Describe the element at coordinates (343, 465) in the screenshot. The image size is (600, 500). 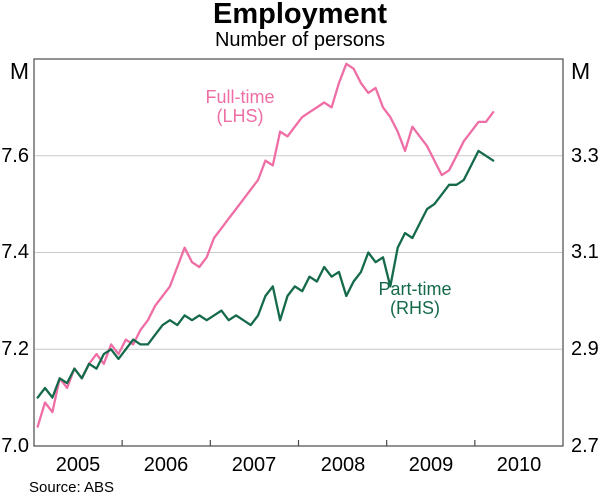
I see `x-label-2008: 2008` at that location.